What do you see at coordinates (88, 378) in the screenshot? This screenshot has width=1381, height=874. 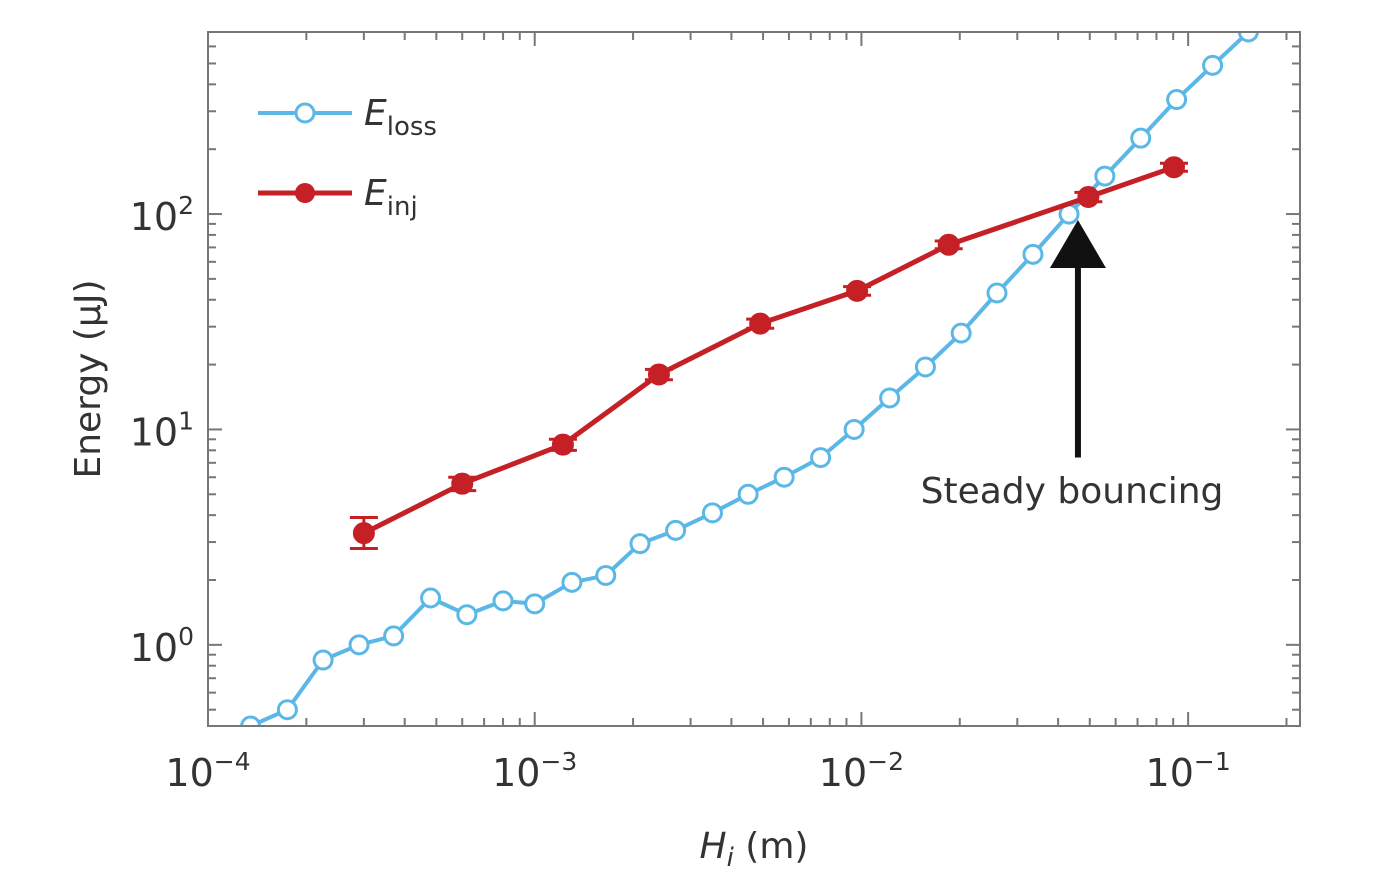 I see `y-axis-label: Energy (μJ)` at bounding box center [88, 378].